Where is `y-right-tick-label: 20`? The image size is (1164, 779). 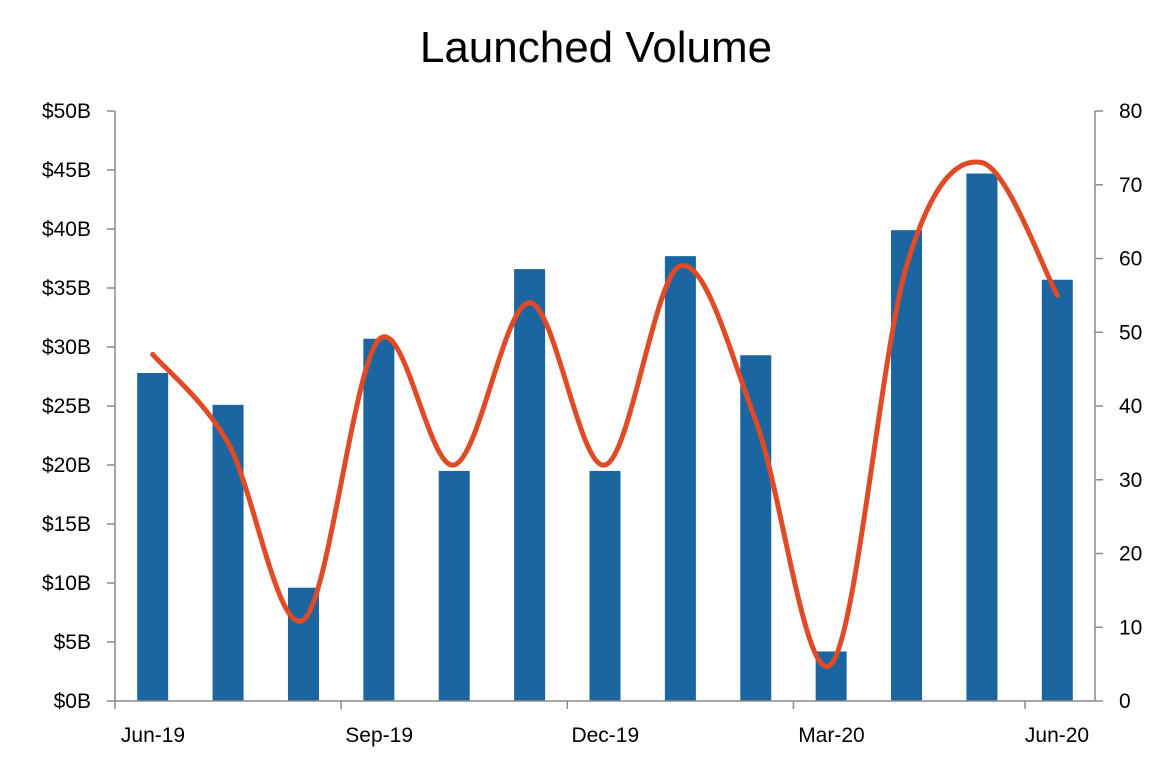
y-right-tick-label: 20 is located at coordinates (1130, 554).